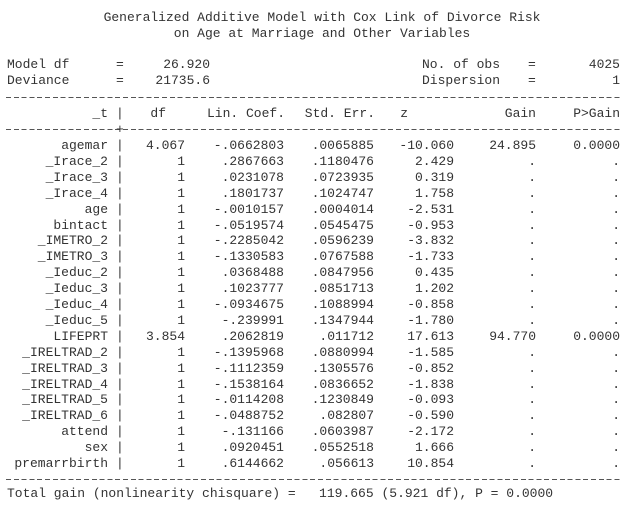  What do you see at coordinates (342, 432) in the screenshot?
I see `cell: .0603987` at bounding box center [342, 432].